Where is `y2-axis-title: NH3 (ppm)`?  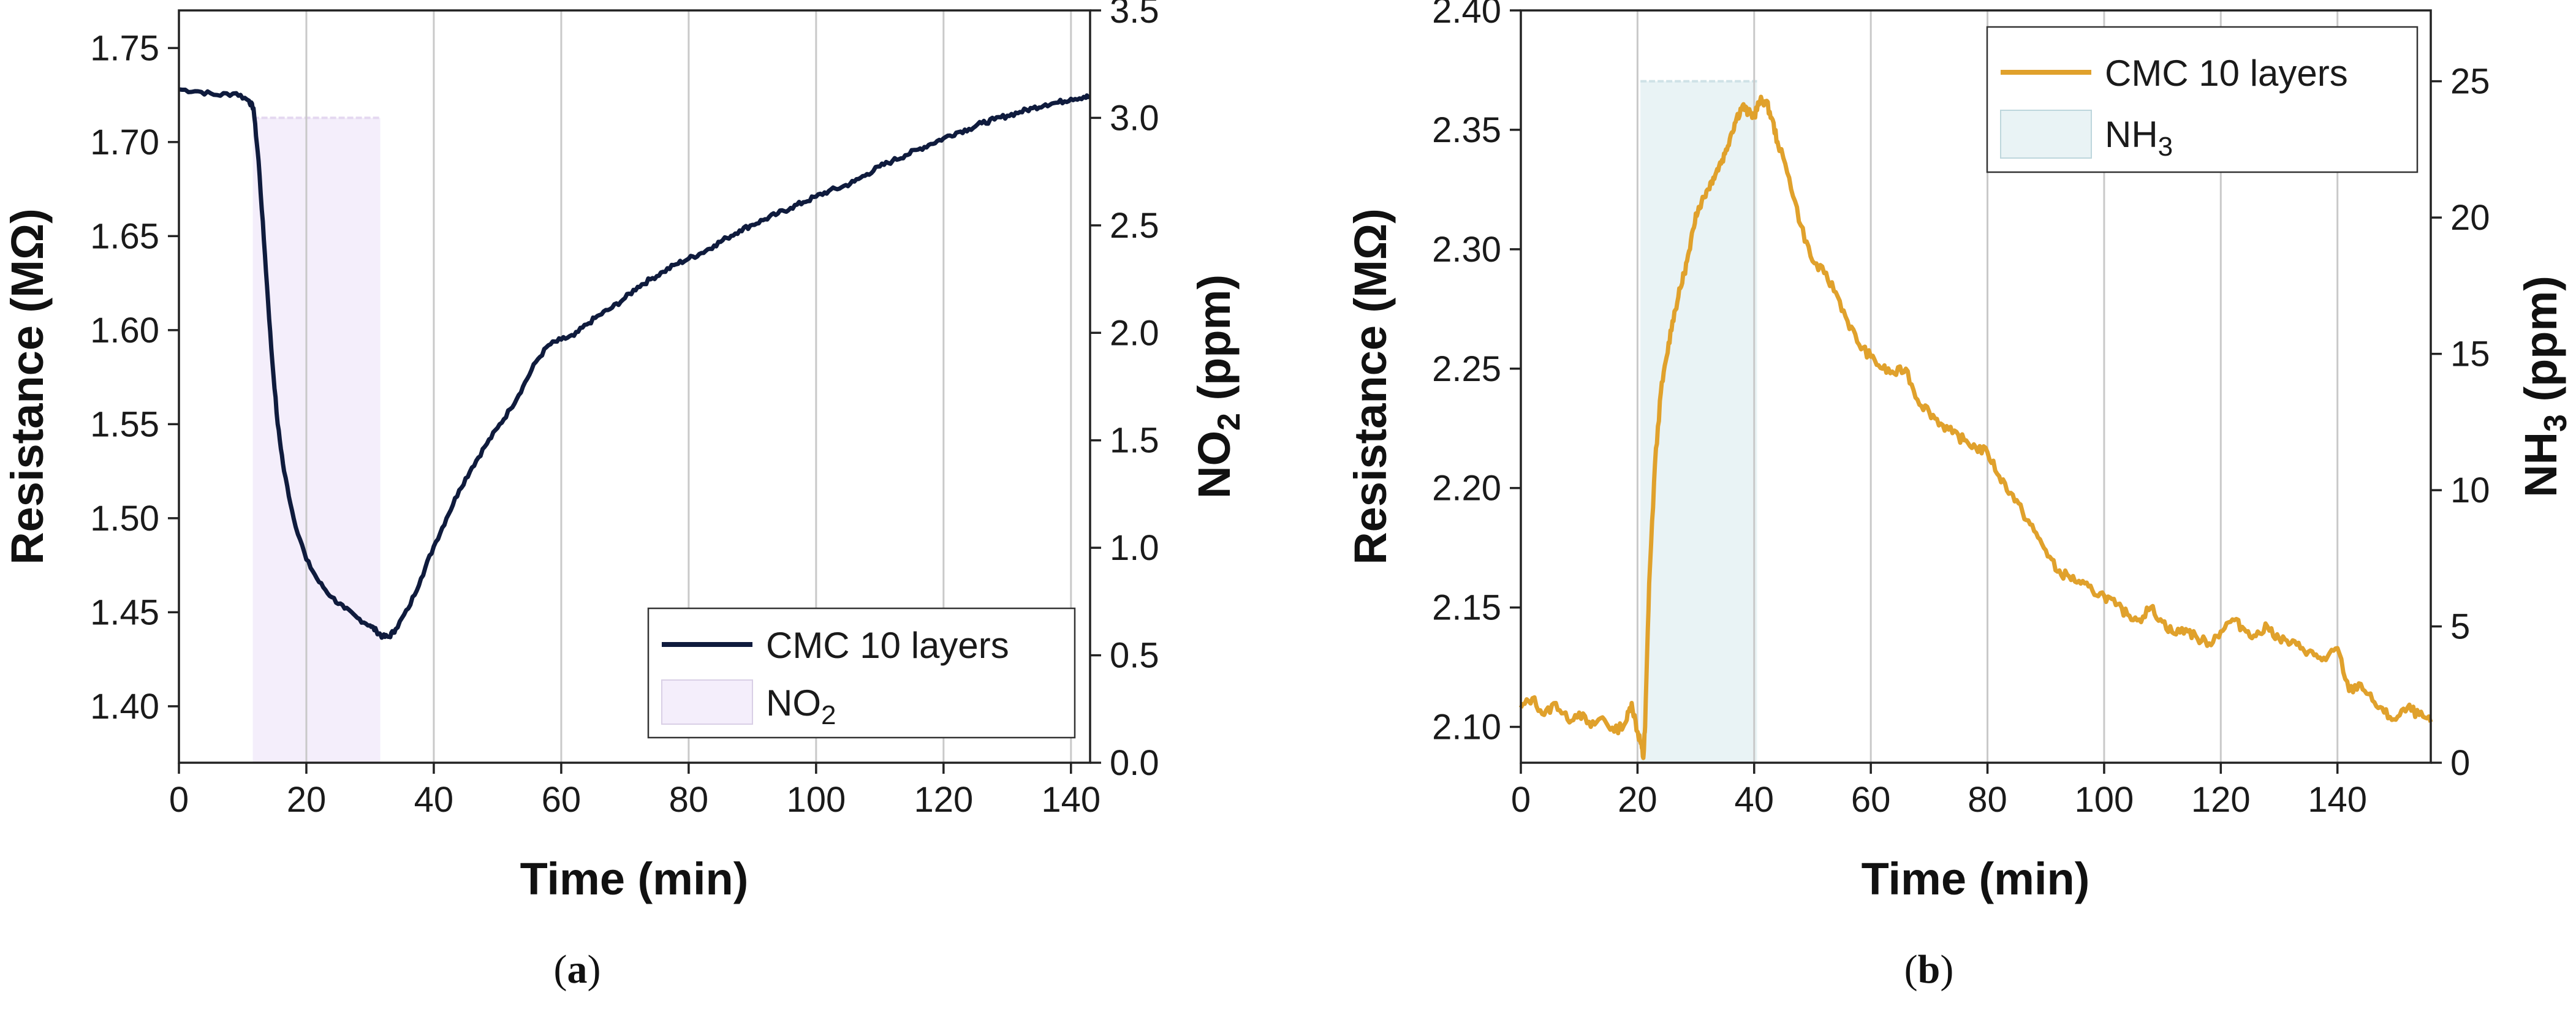
y2-axis-title: NH3 (ppm) is located at coordinates (2544, 386).